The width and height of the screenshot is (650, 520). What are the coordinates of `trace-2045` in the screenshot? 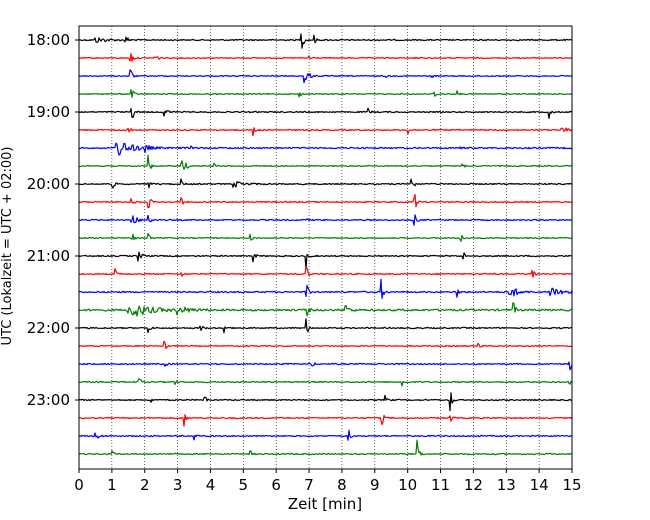 It's located at (325, 237).